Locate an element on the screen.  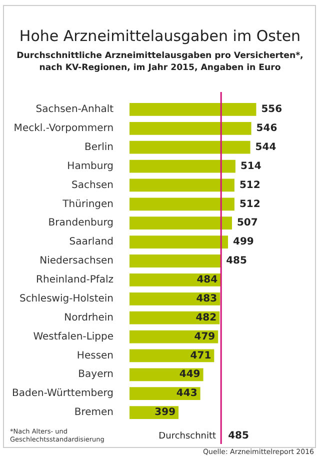
chart-title: Hohe Arzneimittelausgaben im Osten is located at coordinates (160, 36).